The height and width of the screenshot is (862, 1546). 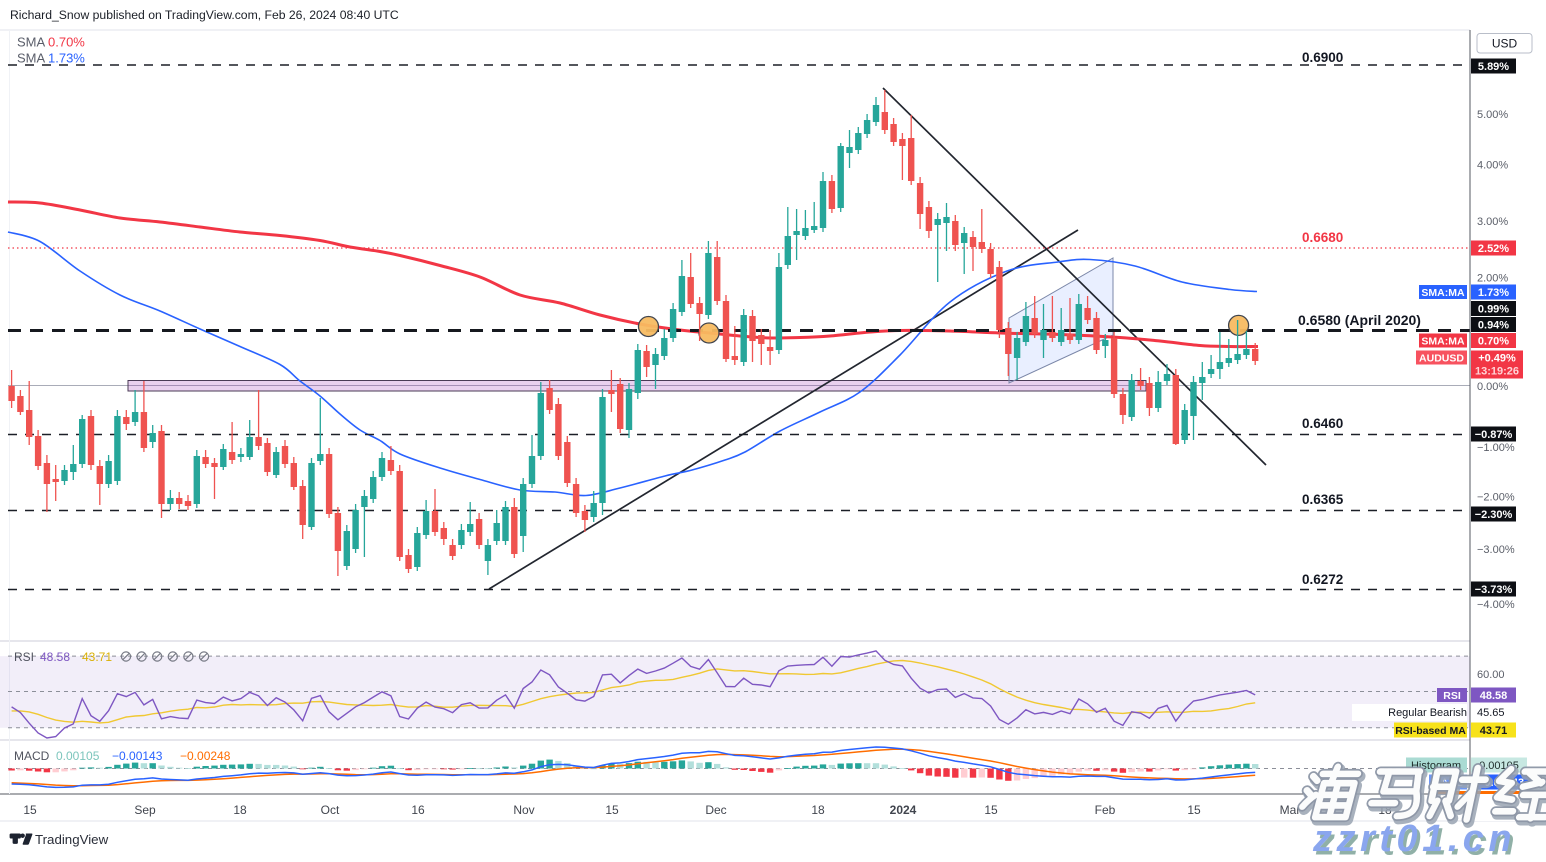 What do you see at coordinates (1430, 731) in the screenshot?
I see `svg-text: RSI-based MA` at bounding box center [1430, 731].